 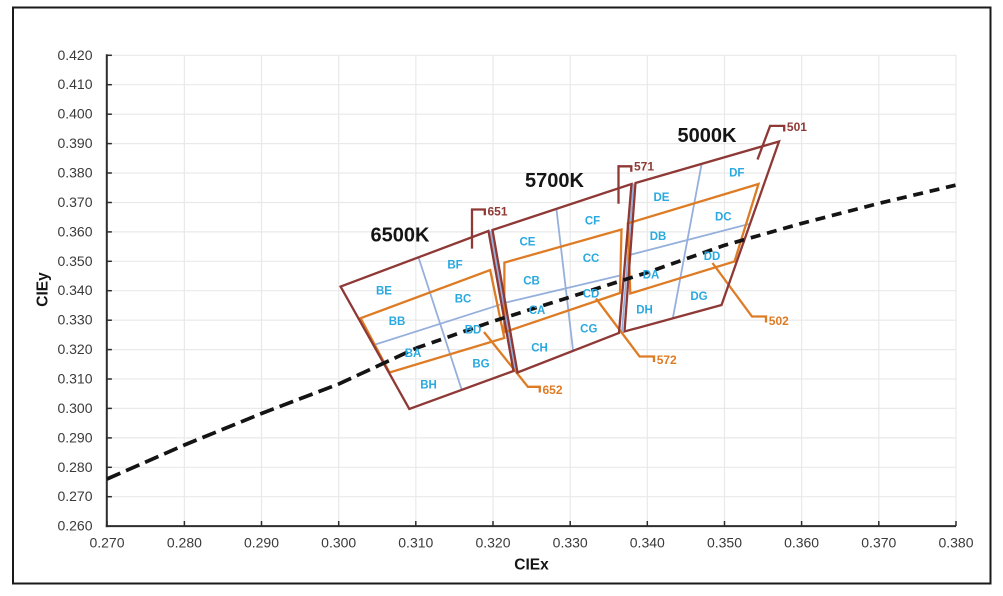 I want to click on svg-text: DH, so click(x=644, y=310).